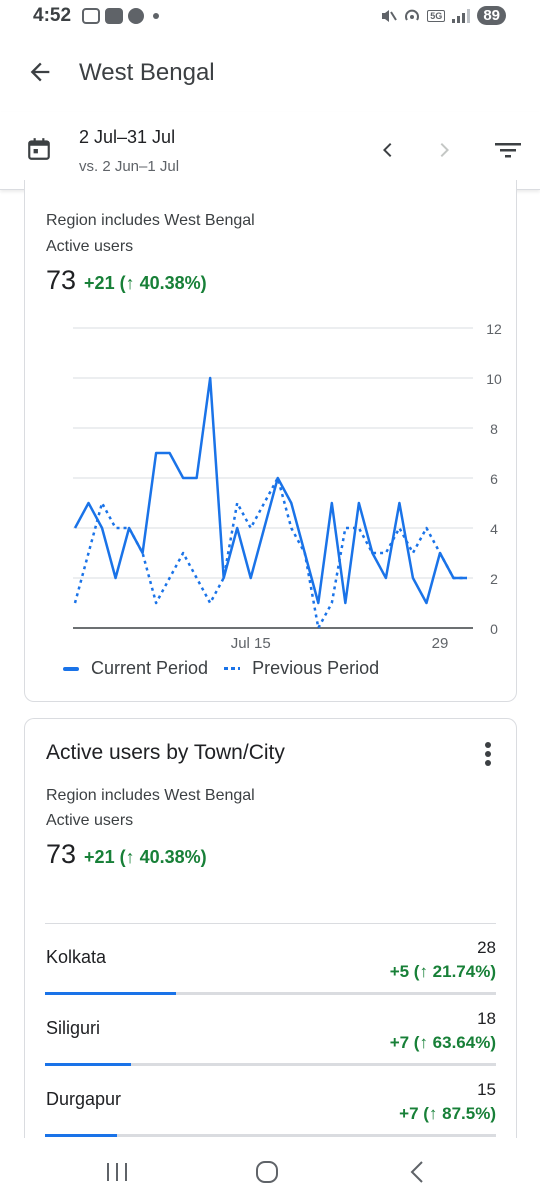  Describe the element at coordinates (494, 629) in the screenshot. I see `y-tick-label: 0` at that location.